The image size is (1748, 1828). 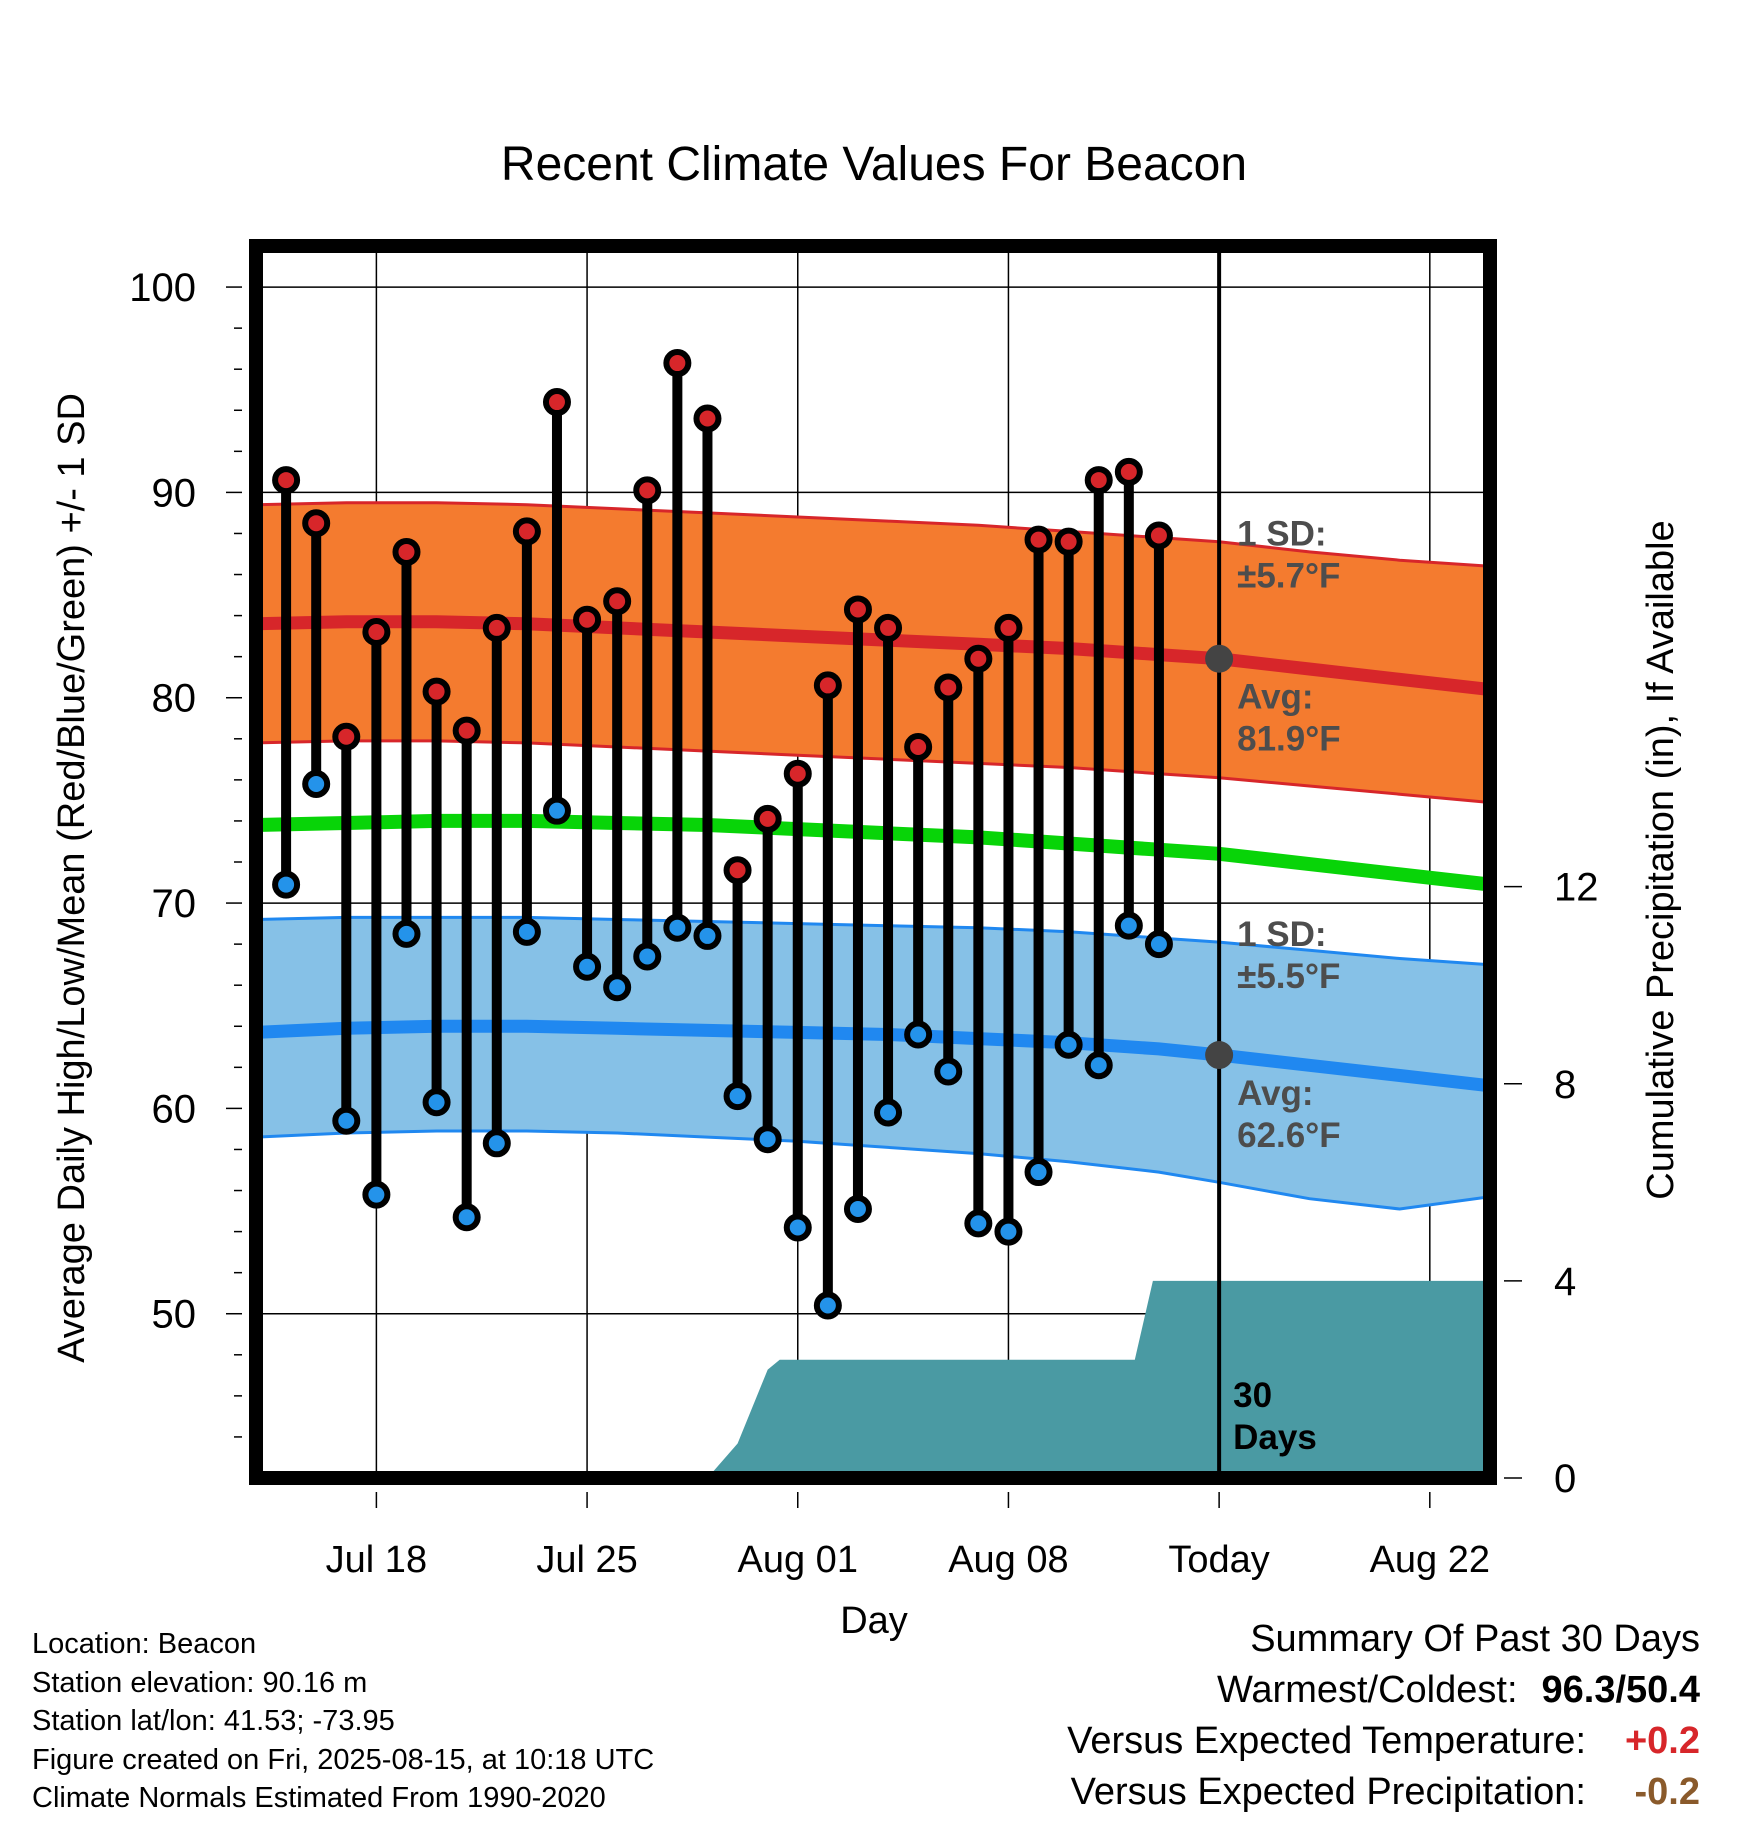 What do you see at coordinates (1430, 1560) in the screenshot?
I see `x-tick-label: Aug 22` at bounding box center [1430, 1560].